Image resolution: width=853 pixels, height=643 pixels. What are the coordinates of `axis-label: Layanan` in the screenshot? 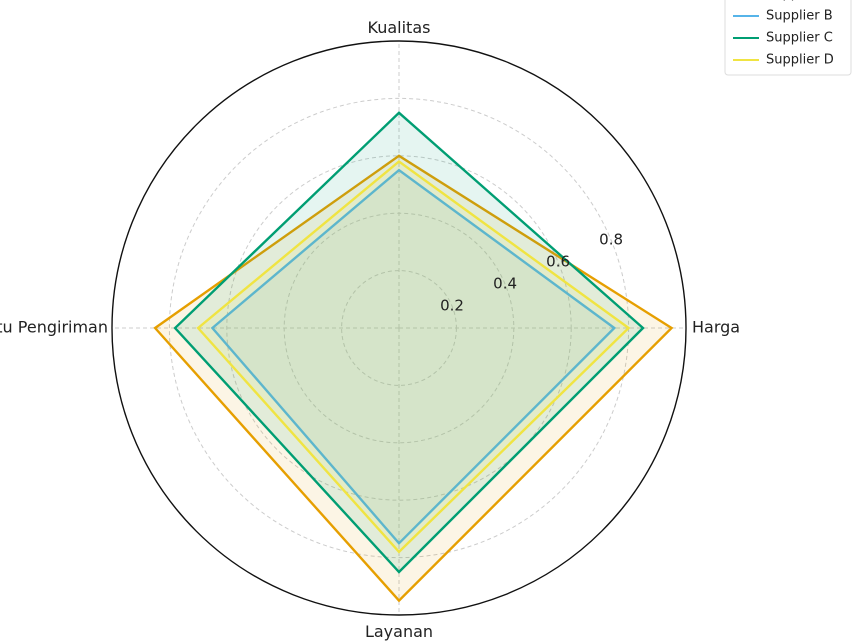 It's located at (399, 631).